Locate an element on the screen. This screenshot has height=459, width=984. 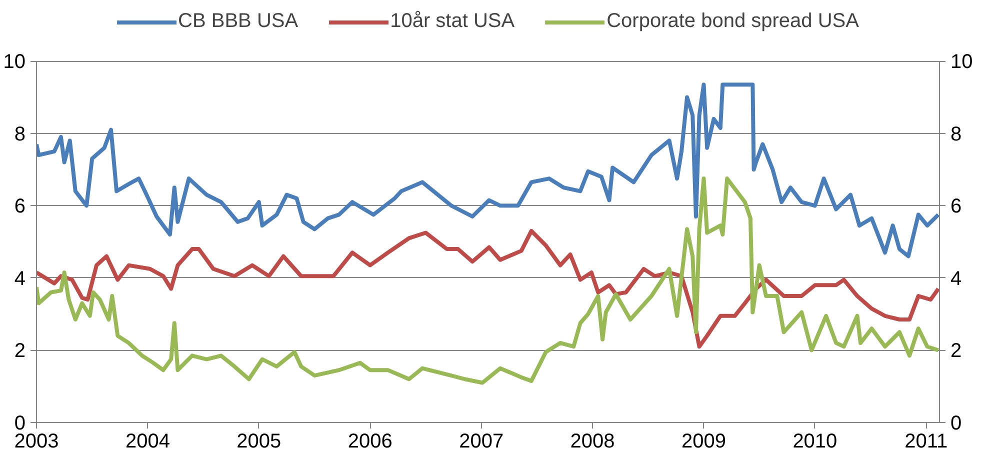
y2-tick-label: 0 is located at coordinates (956, 423).